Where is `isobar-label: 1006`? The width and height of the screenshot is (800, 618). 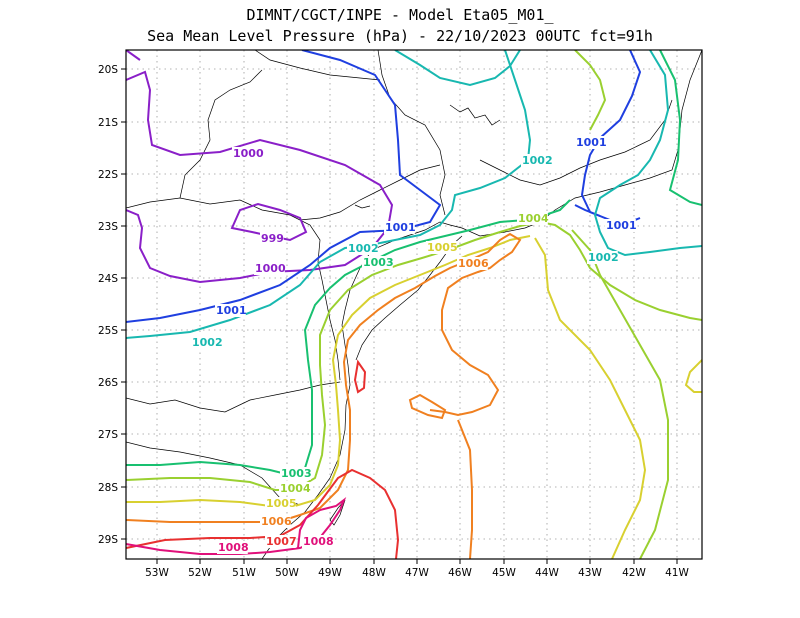 isobar-label: 1006 is located at coordinates (276, 521).